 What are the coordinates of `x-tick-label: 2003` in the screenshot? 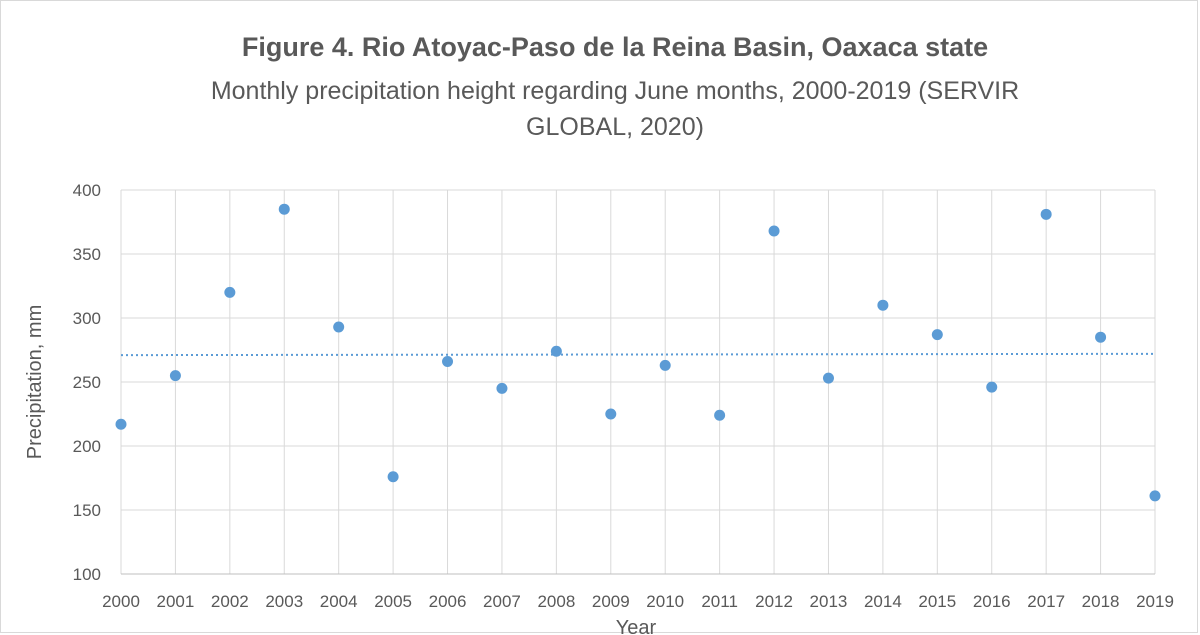 It's located at (284, 601).